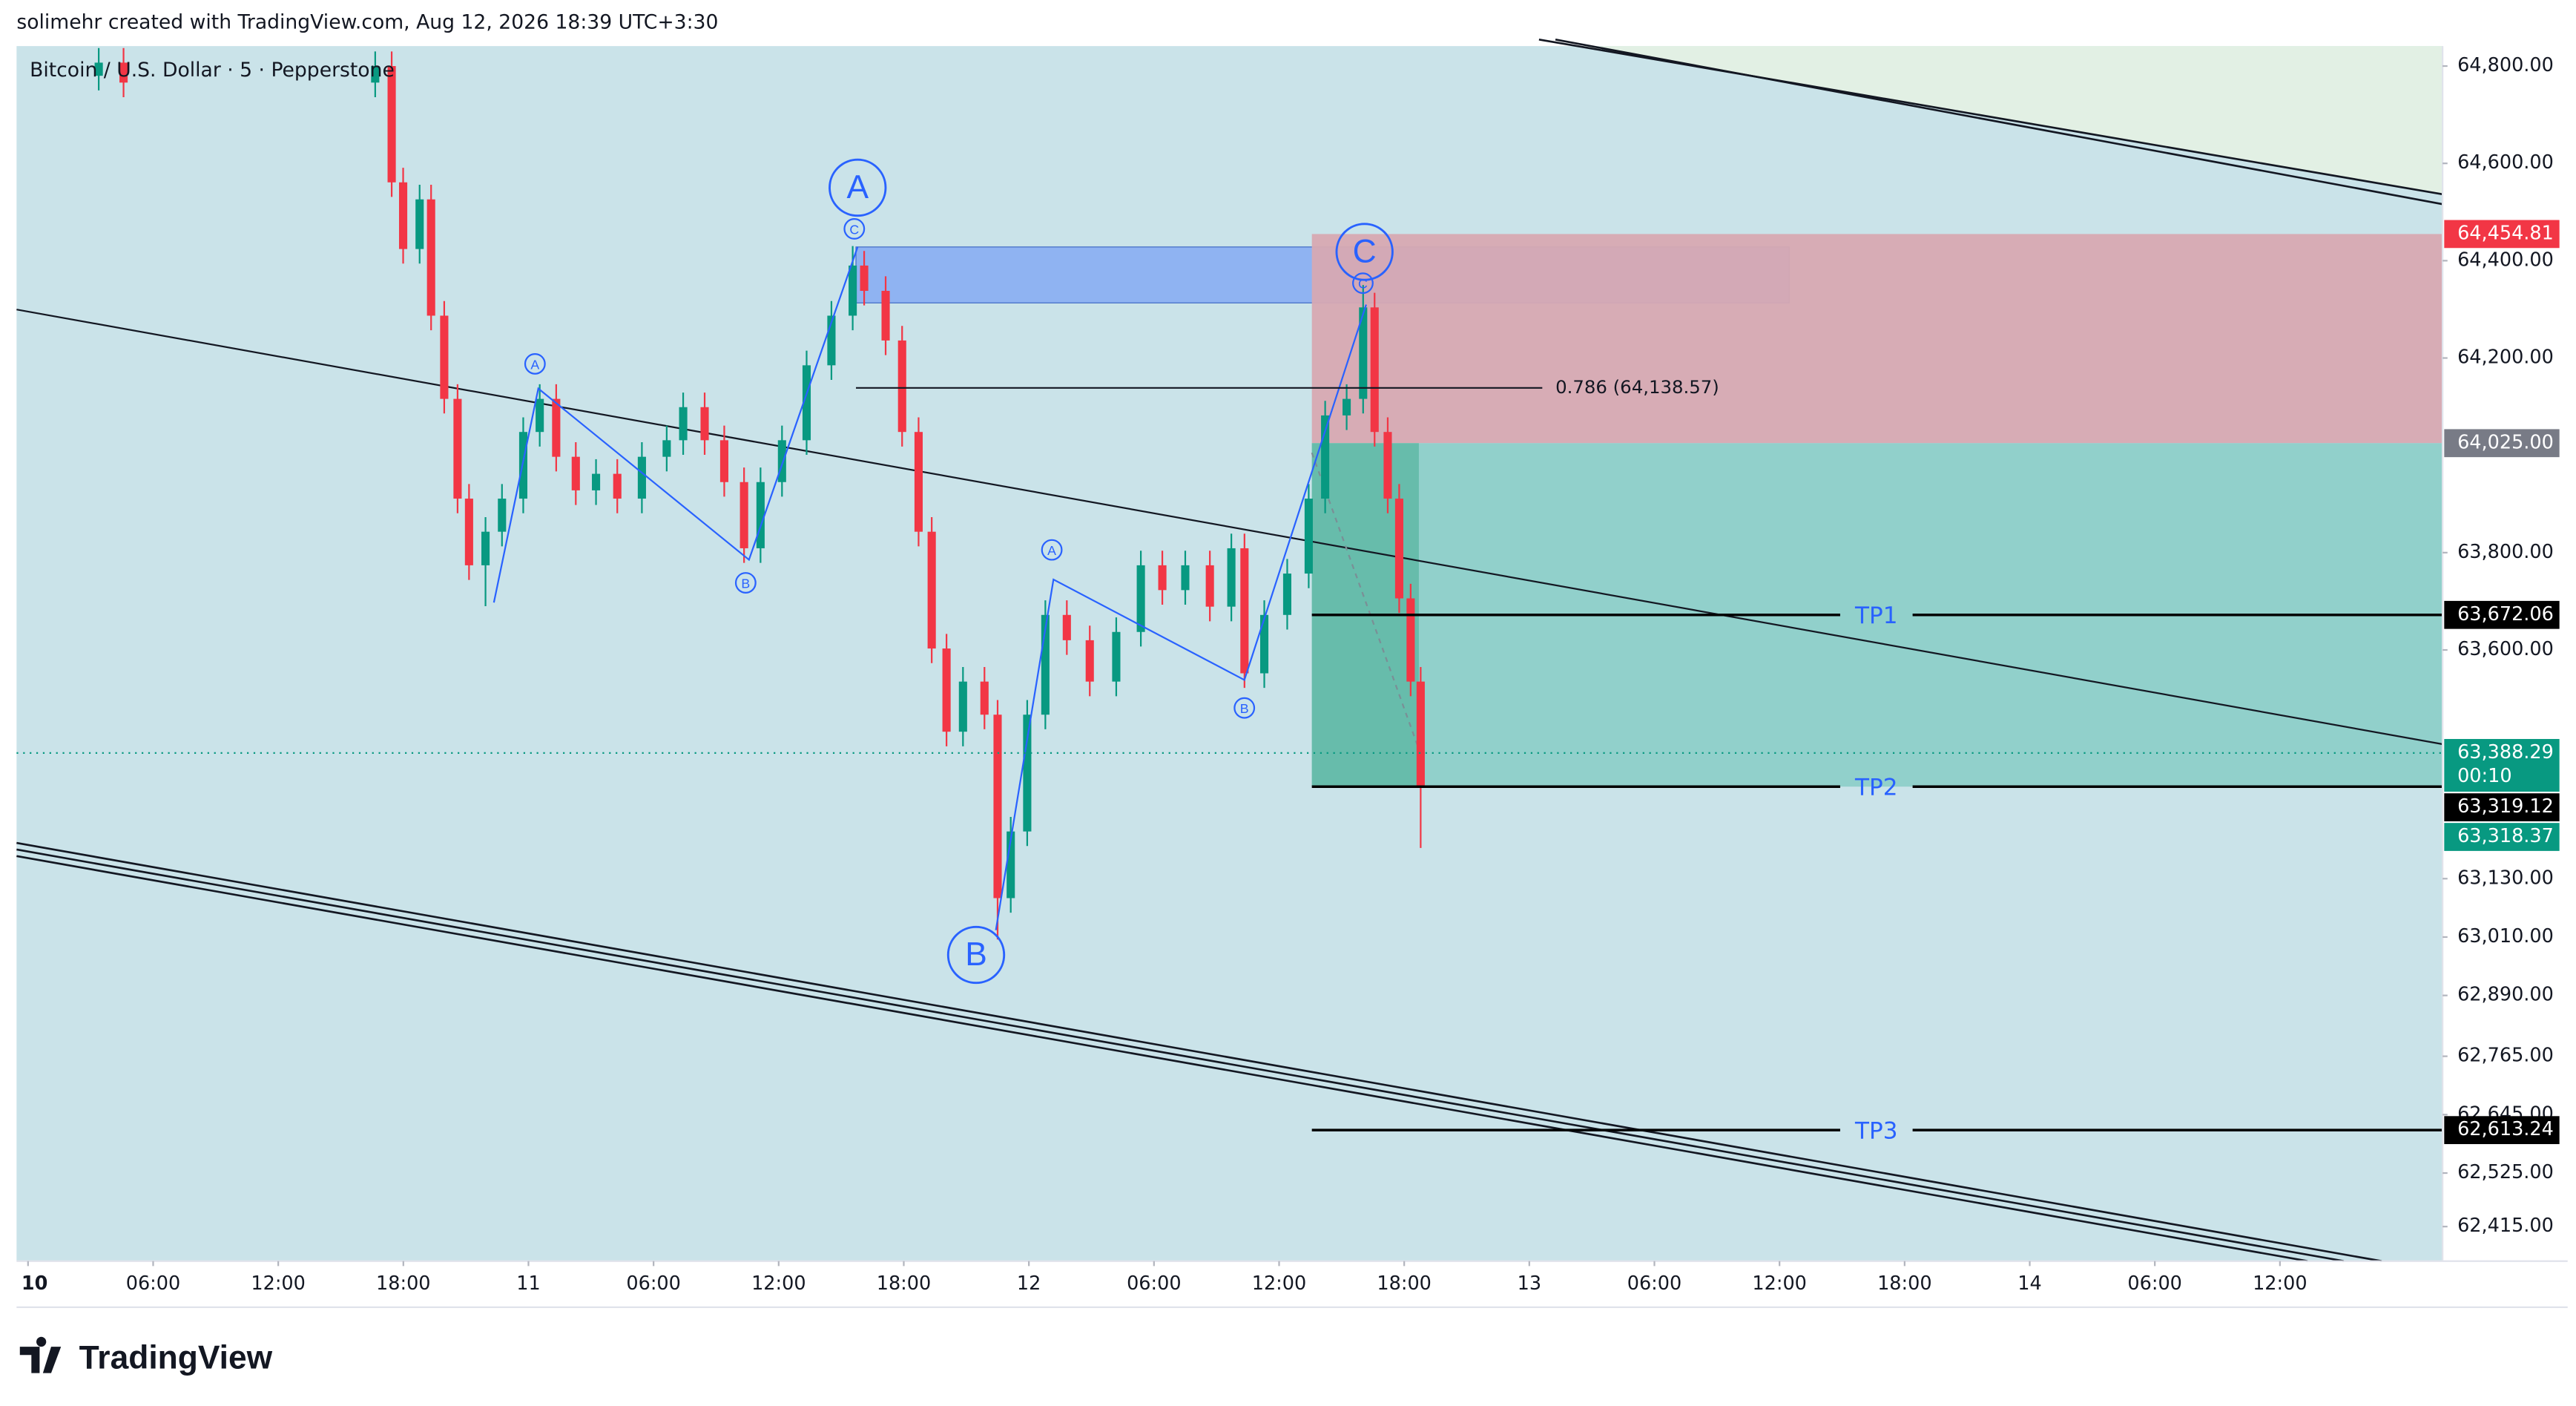 The image size is (2576, 1406). Describe the element at coordinates (1877, 339) in the screenshot. I see `stop-zone` at that location.